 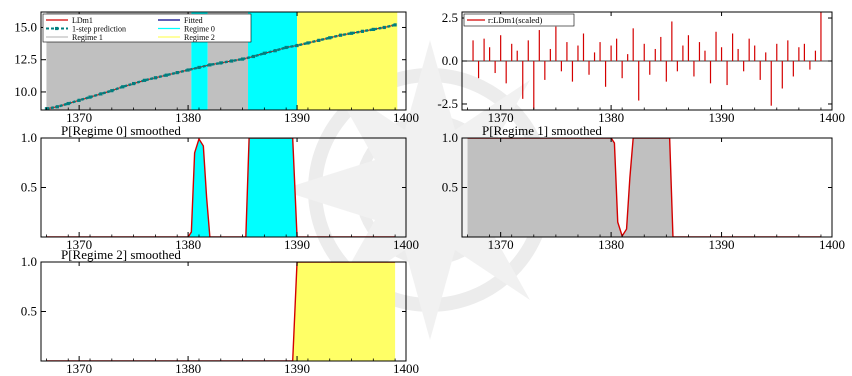 What do you see at coordinates (193, 20) in the screenshot?
I see `legend-label: Fitted` at bounding box center [193, 20].